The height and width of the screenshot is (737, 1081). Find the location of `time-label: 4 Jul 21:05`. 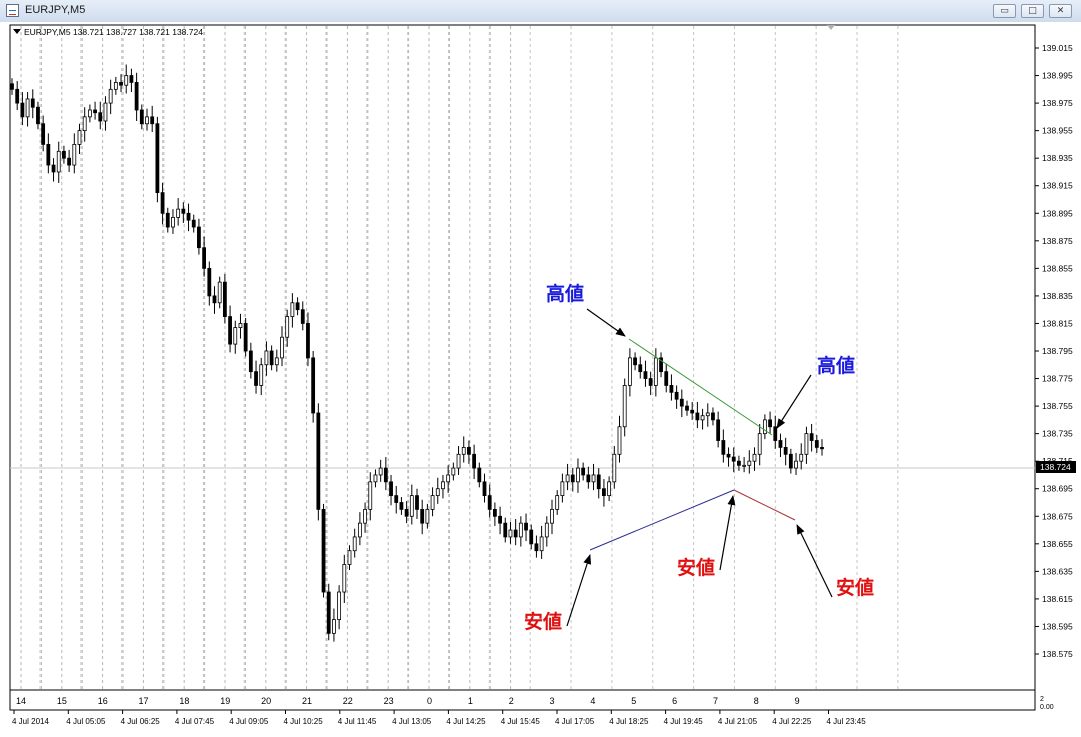

time-label: 4 Jul 21:05 is located at coordinates (738, 721).